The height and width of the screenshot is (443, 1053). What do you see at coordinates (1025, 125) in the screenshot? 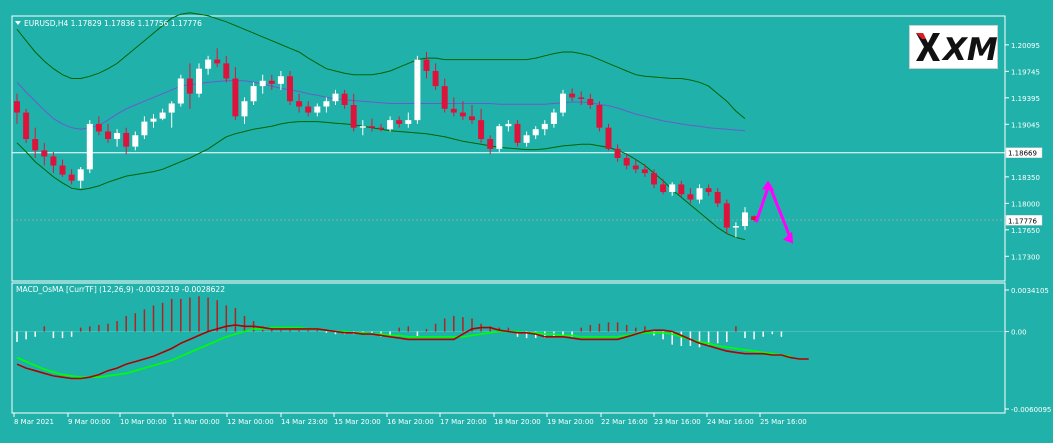
I see `price-axis-label: 1.19045` at bounding box center [1025, 125].